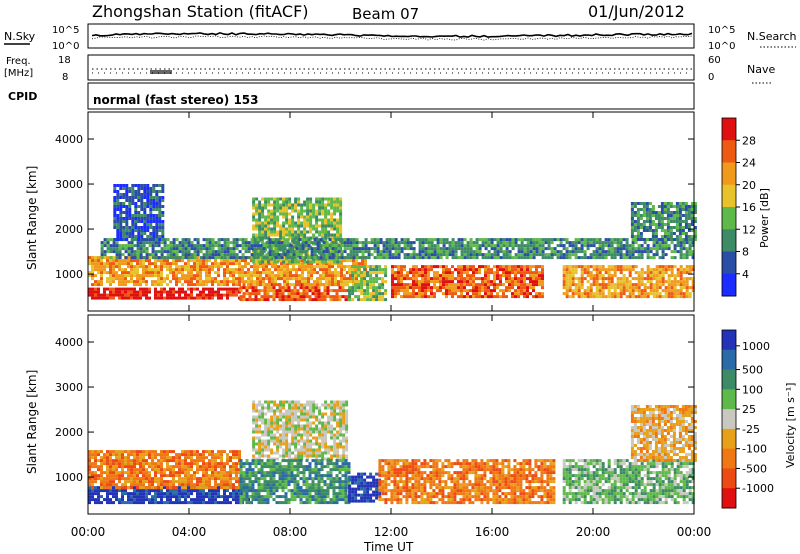 This screenshot has width=800, height=554. Describe the element at coordinates (721, 30) in the screenshot. I see `nsearch-tick-high: 10^5` at that location.